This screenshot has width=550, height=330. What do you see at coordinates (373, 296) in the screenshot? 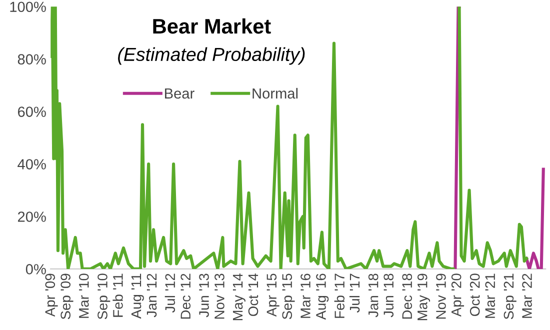
I see `x-tick-label: Jan '18` at bounding box center [373, 296].